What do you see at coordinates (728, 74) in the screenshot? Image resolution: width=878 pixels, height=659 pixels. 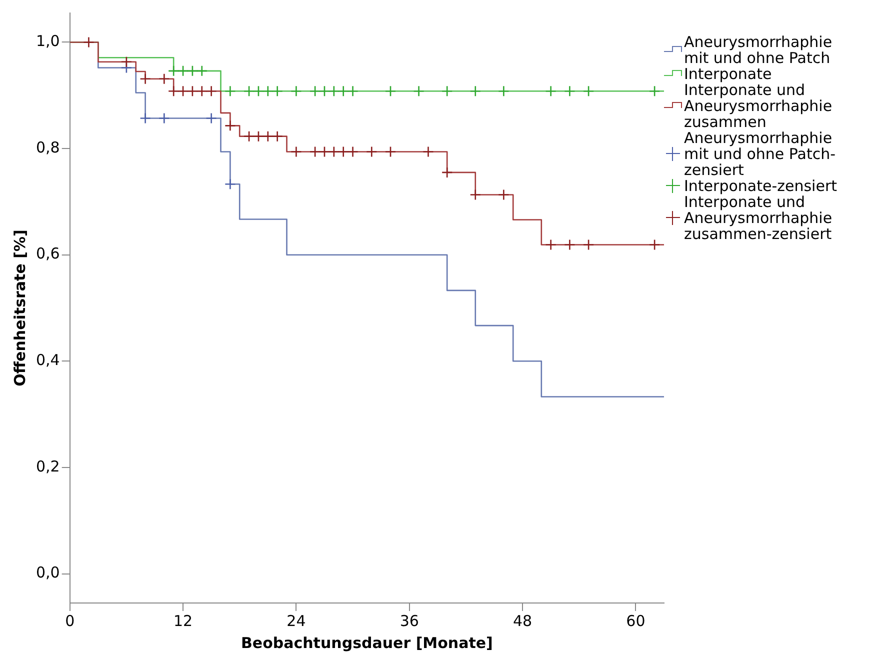 I see `legend-label: Interponate` at bounding box center [728, 74].